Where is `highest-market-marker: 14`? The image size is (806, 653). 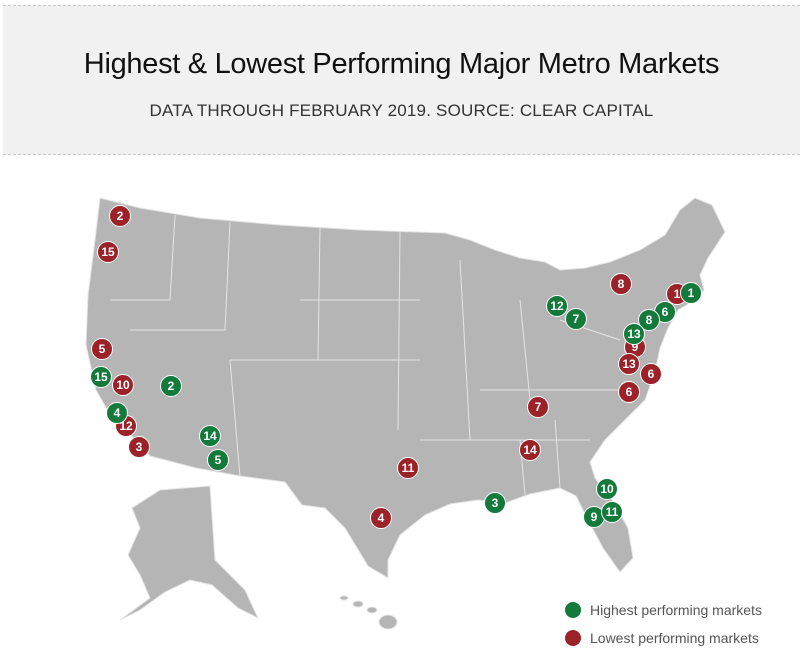
highest-market-marker: 14 is located at coordinates (210, 436).